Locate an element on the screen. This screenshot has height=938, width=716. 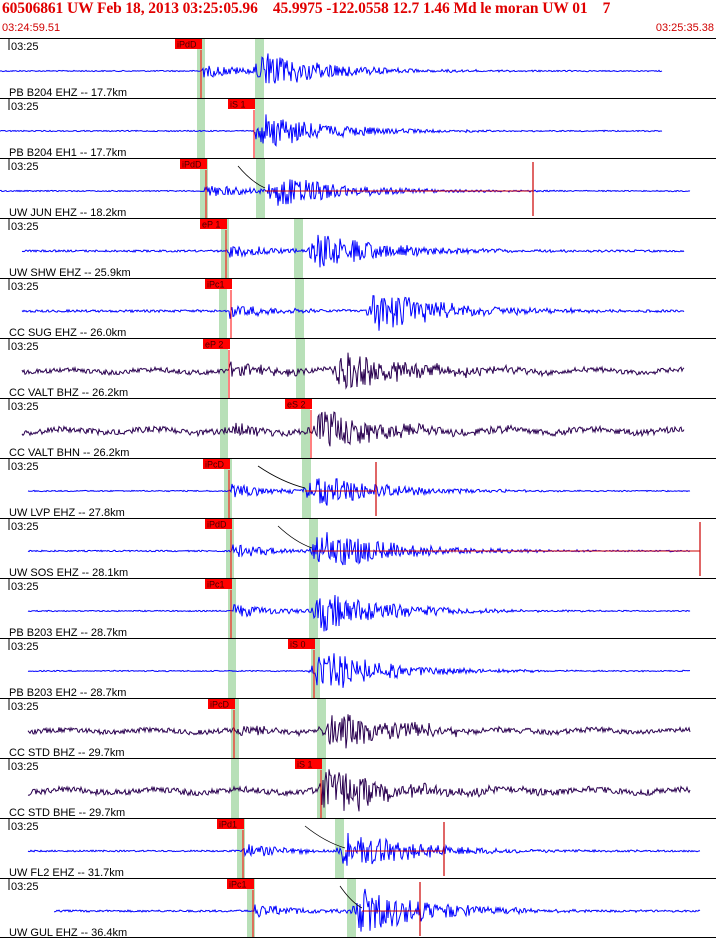
station-label: CC VALT BHN -- 26.2km is located at coordinates (69, 453).